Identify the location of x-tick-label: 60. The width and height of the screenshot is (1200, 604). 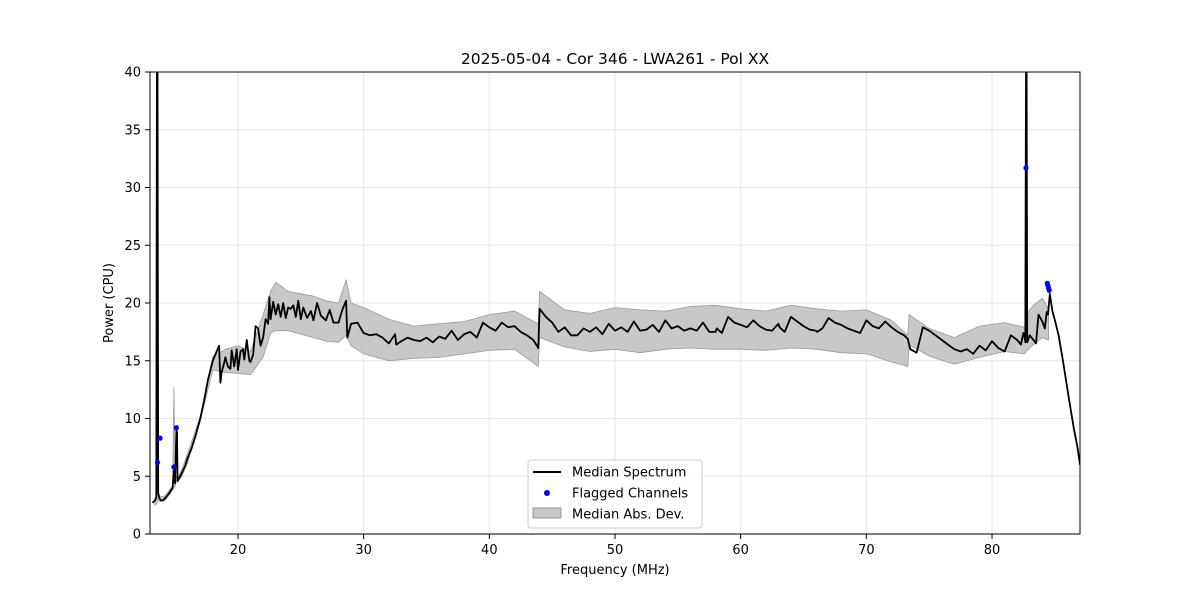
(740, 550).